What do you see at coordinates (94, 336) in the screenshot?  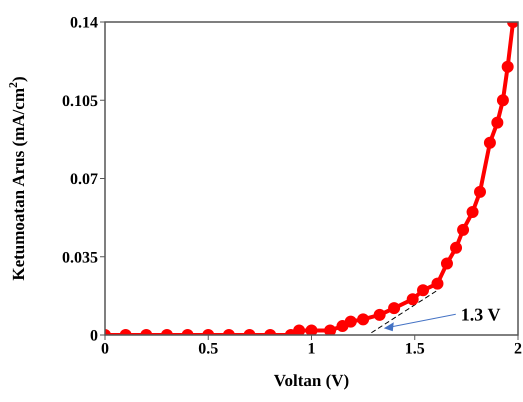 I see `y-tick-label: 0` at bounding box center [94, 336].